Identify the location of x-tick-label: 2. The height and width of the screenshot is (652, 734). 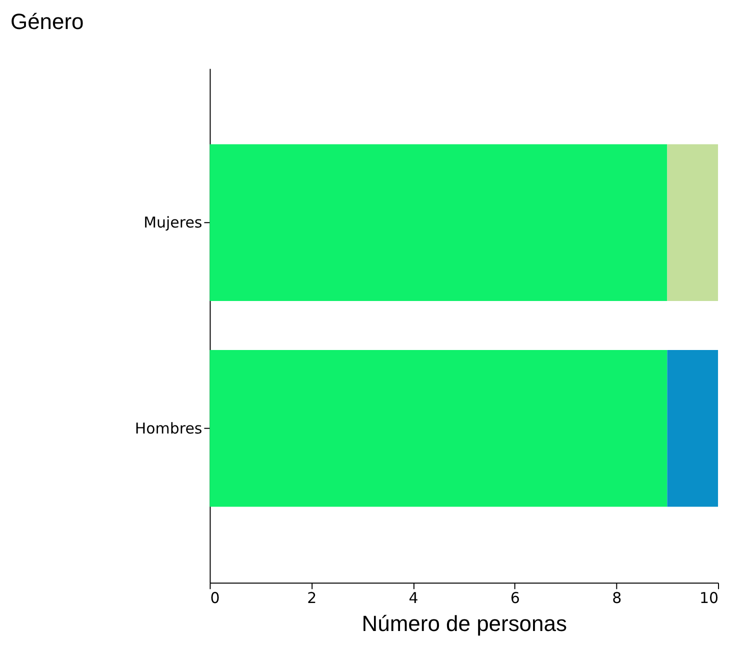
(312, 598).